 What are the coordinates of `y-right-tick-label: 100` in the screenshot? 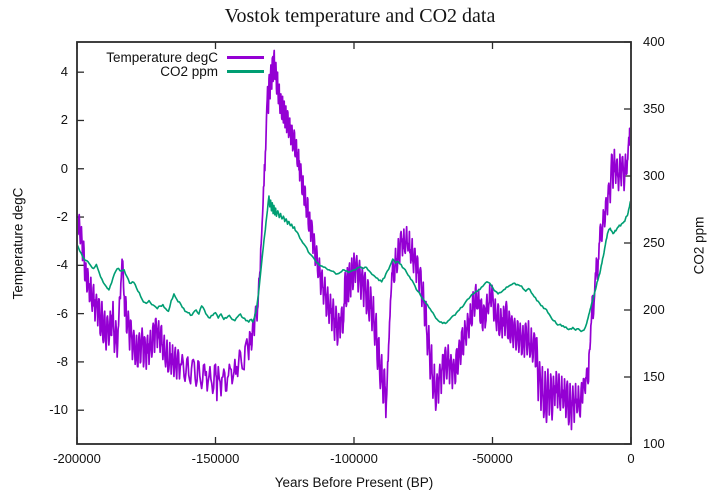 It's located at (654, 443).